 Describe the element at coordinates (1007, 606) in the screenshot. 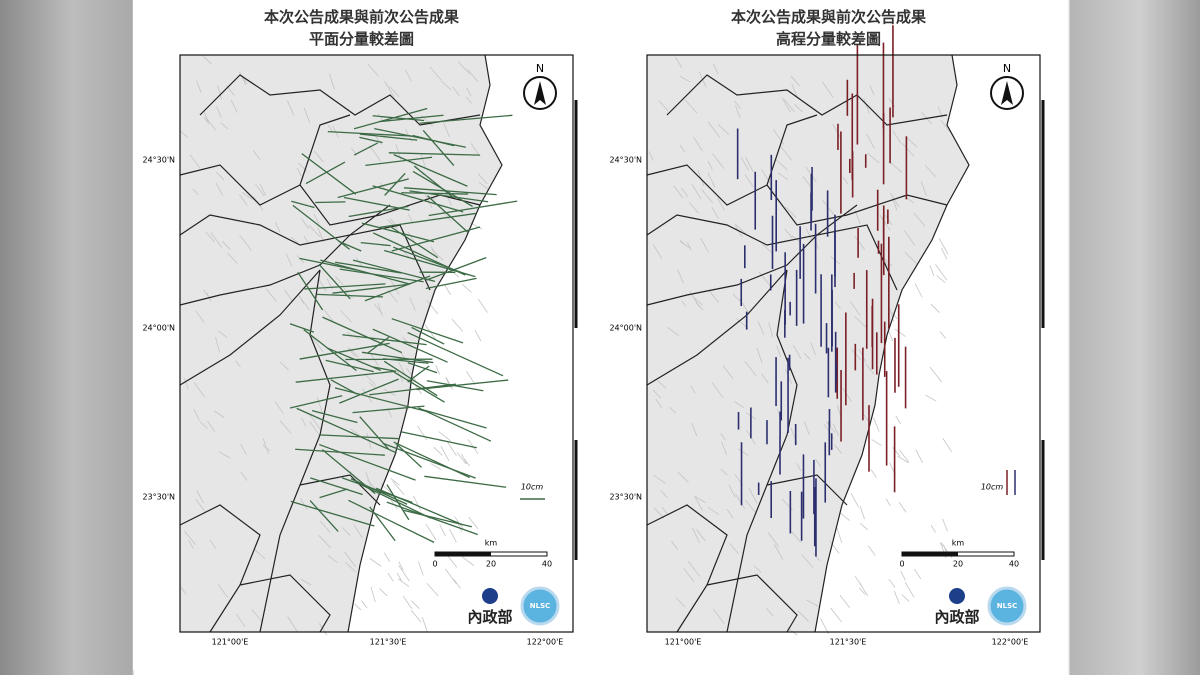

I see `logo-badge-text: NLSC` at that location.